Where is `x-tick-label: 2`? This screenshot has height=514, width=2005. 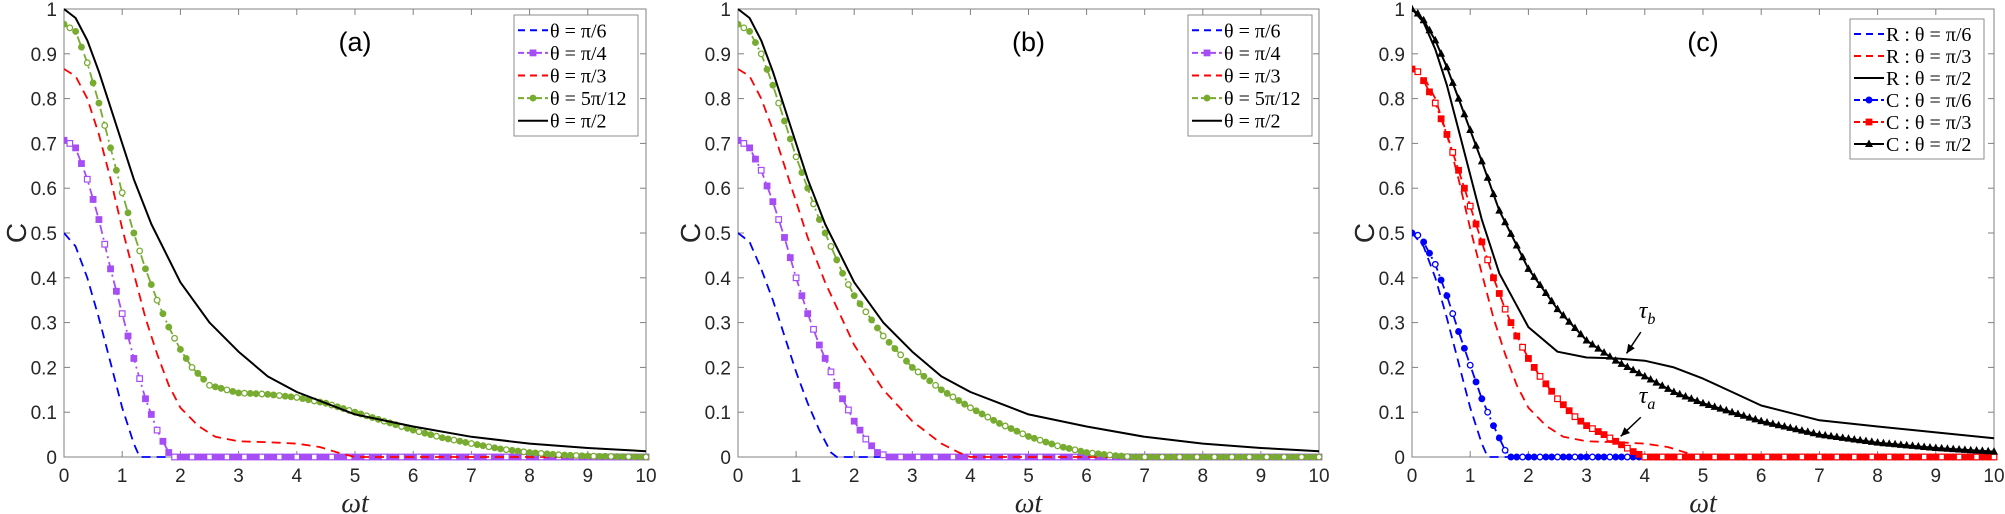 x-tick-label: 2 is located at coordinates (1528, 476).